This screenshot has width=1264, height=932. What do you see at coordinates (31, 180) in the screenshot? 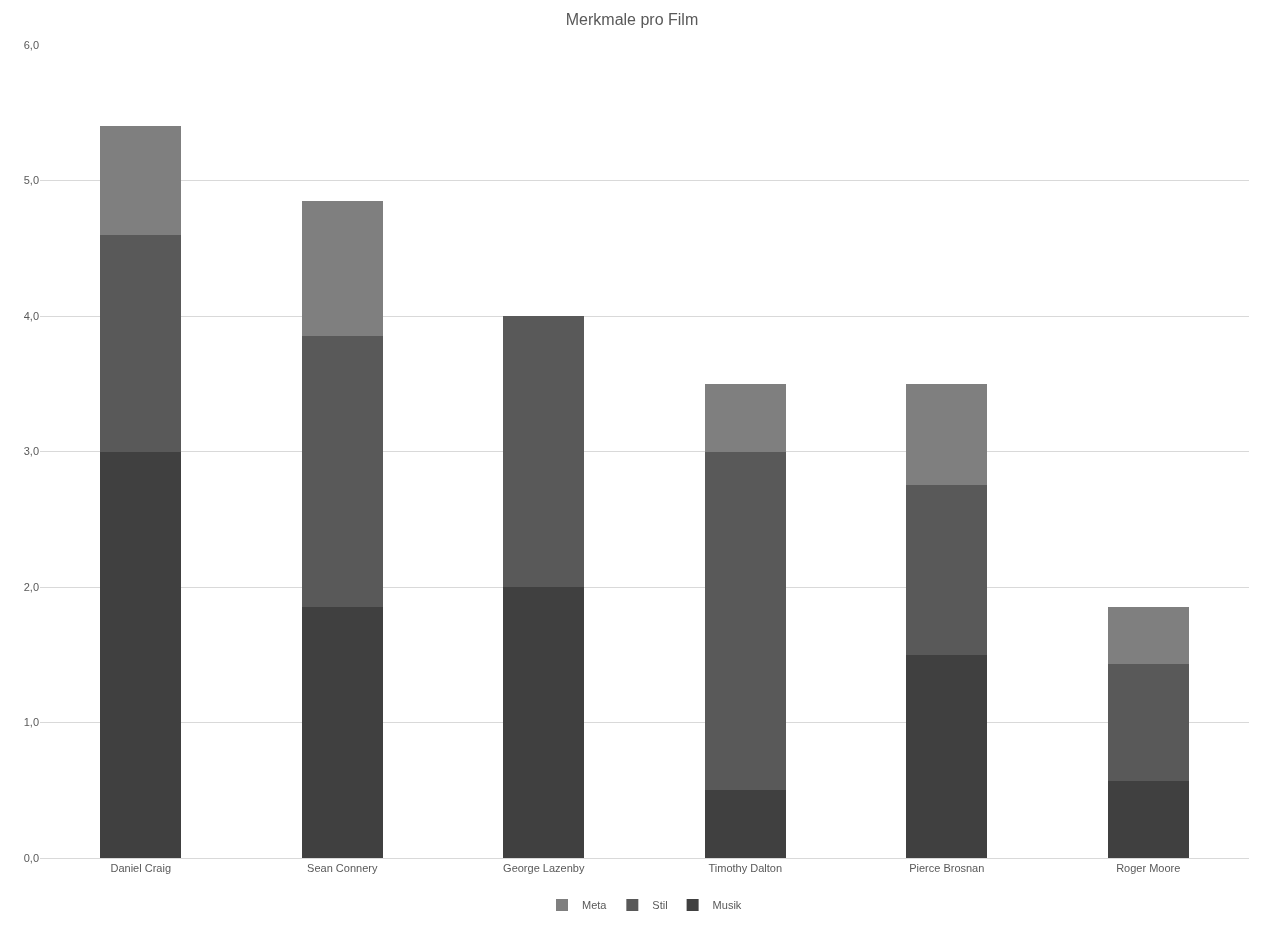
I see `y-tick-label: 5,0` at bounding box center [31, 180].